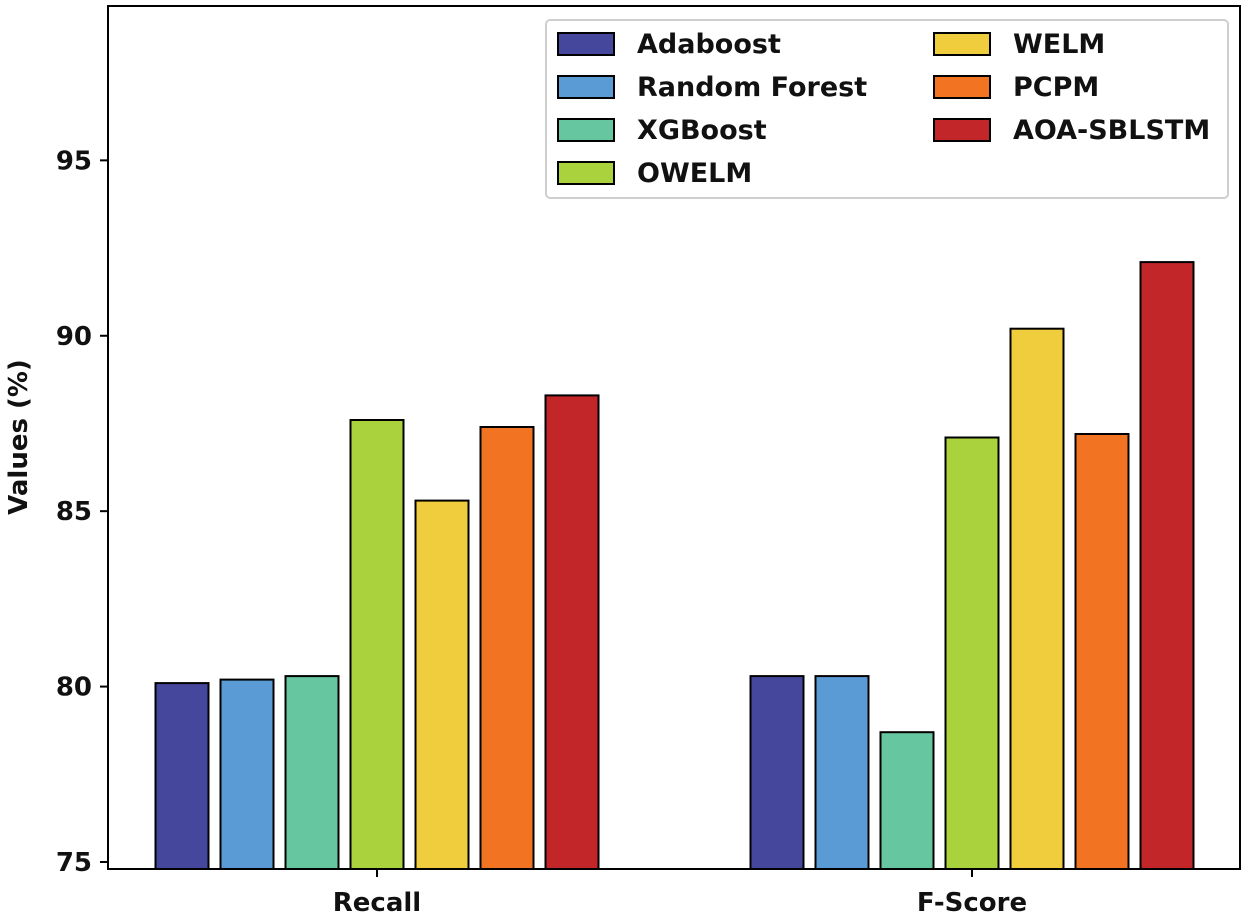 This screenshot has width=1250, height=916. Describe the element at coordinates (972, 653) in the screenshot. I see `bar-owelm-f-score` at that location.